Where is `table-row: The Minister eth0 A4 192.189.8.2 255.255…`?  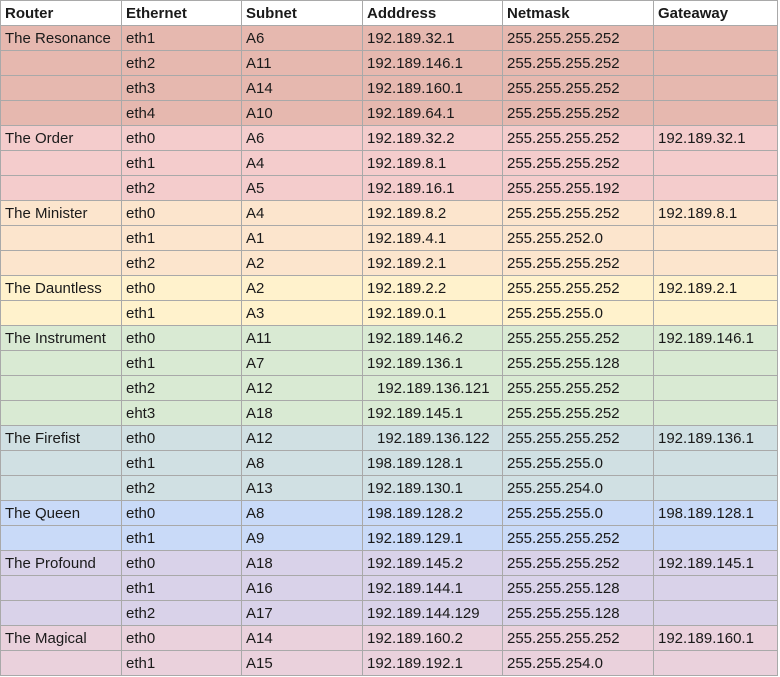 table-row: The Minister eth0 A4 192.189.8.2 255.255… is located at coordinates (389, 213).